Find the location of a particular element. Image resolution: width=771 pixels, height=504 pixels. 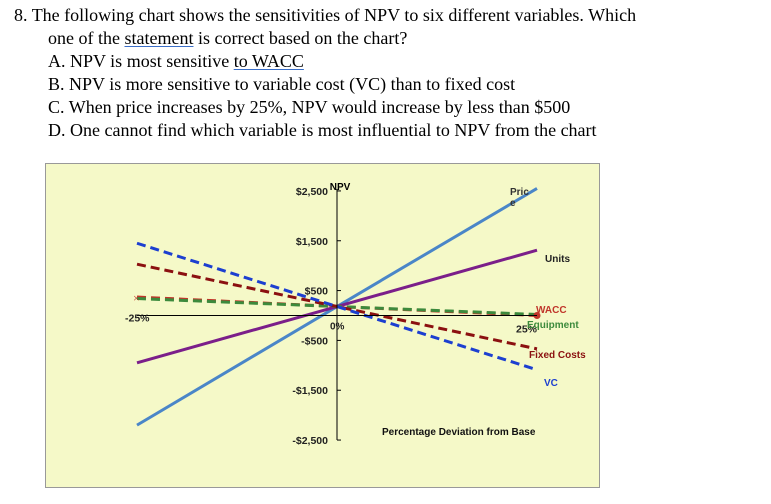

y-tick-label: -$1,500 is located at coordinates (310, 391).